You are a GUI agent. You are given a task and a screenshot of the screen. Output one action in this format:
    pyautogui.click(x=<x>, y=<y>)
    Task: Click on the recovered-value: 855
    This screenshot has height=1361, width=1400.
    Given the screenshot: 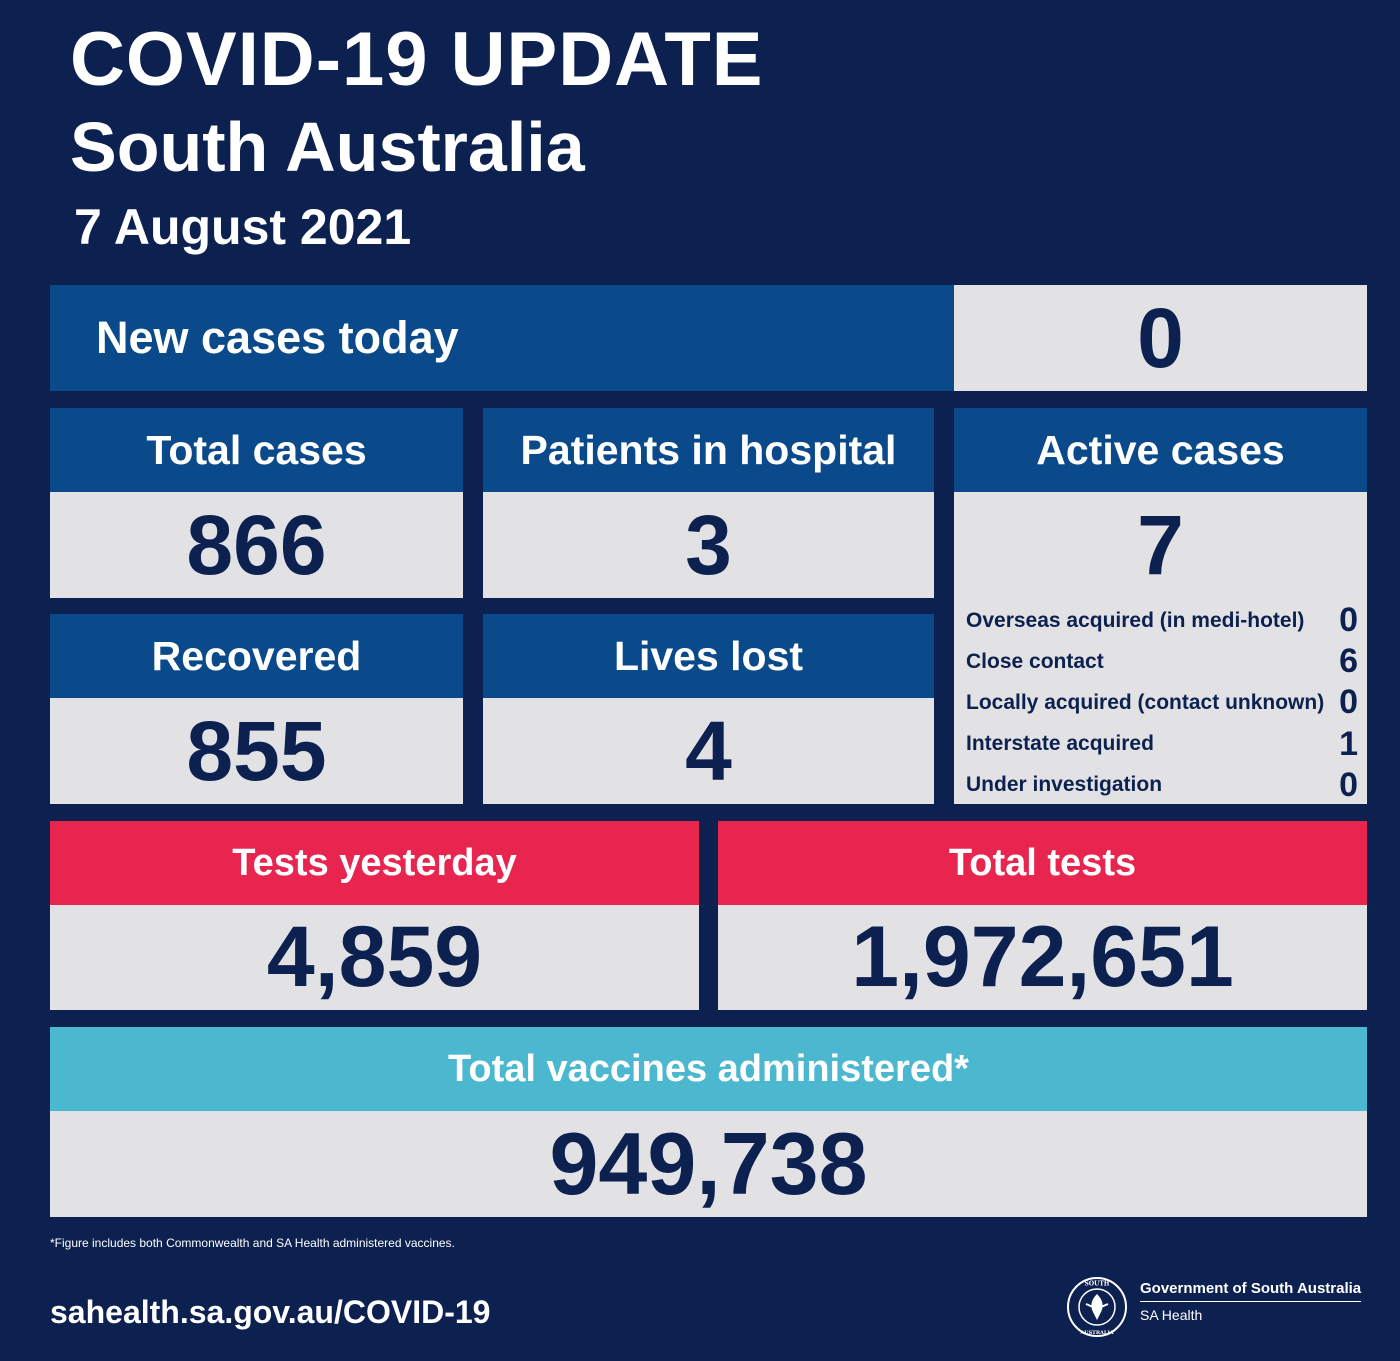 What is the action you would take?
    pyautogui.click(x=256, y=751)
    